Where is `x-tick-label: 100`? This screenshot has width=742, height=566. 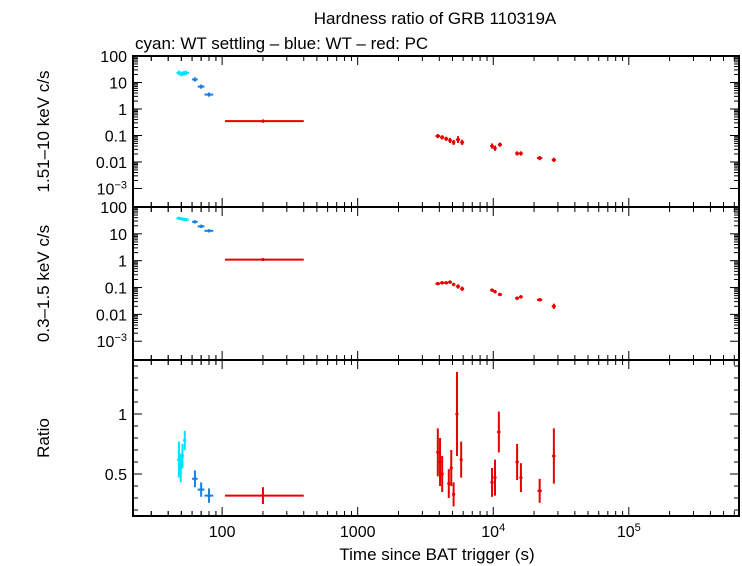 x-tick-label: 100 is located at coordinates (222, 532).